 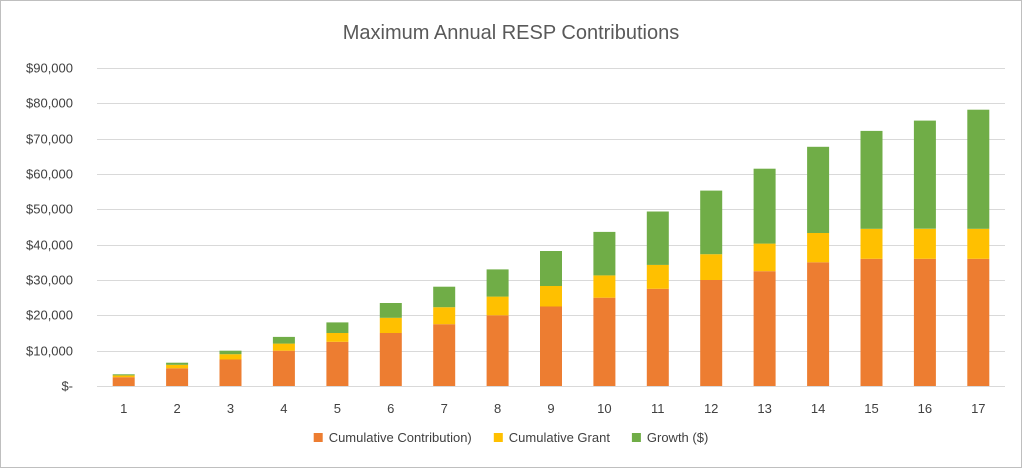 What do you see at coordinates (49, 245) in the screenshot?
I see `y-tick-label: $40,000` at bounding box center [49, 245].